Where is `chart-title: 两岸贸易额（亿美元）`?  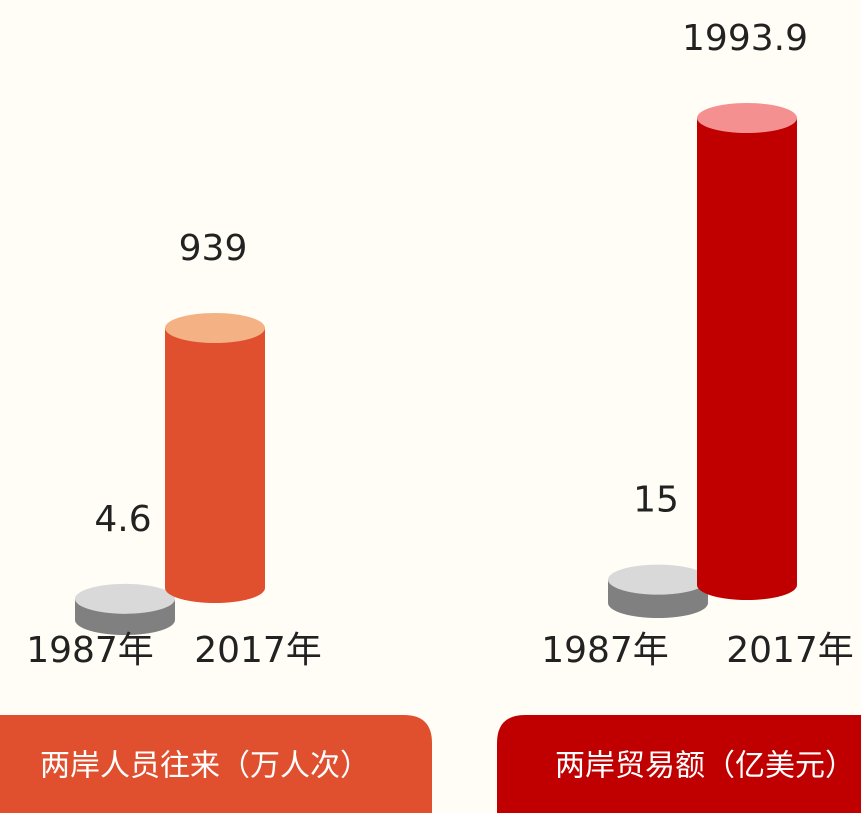 chart-title: 两岸贸易额（亿美元） is located at coordinates (705, 766).